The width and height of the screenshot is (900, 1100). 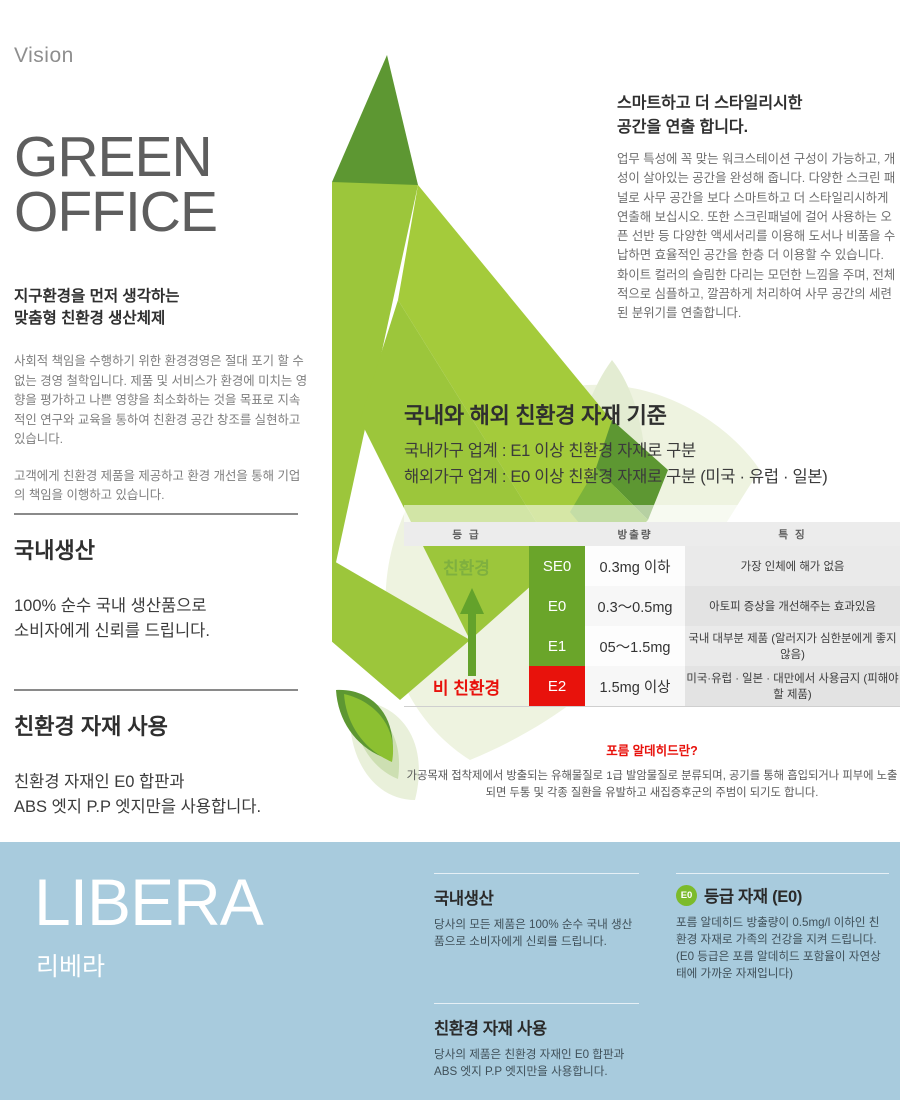 What do you see at coordinates (792, 566) in the screenshot?
I see `row-feature-se0: 가장 인체에 해가 없음` at bounding box center [792, 566].